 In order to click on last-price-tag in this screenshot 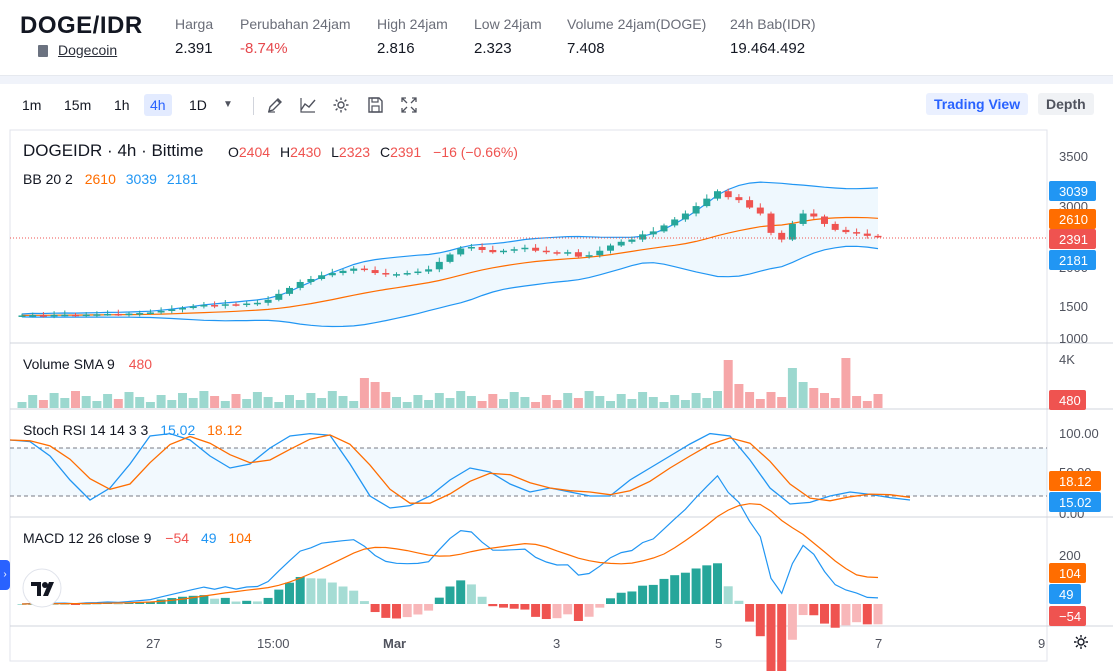, I will do `click(1072, 239)`.